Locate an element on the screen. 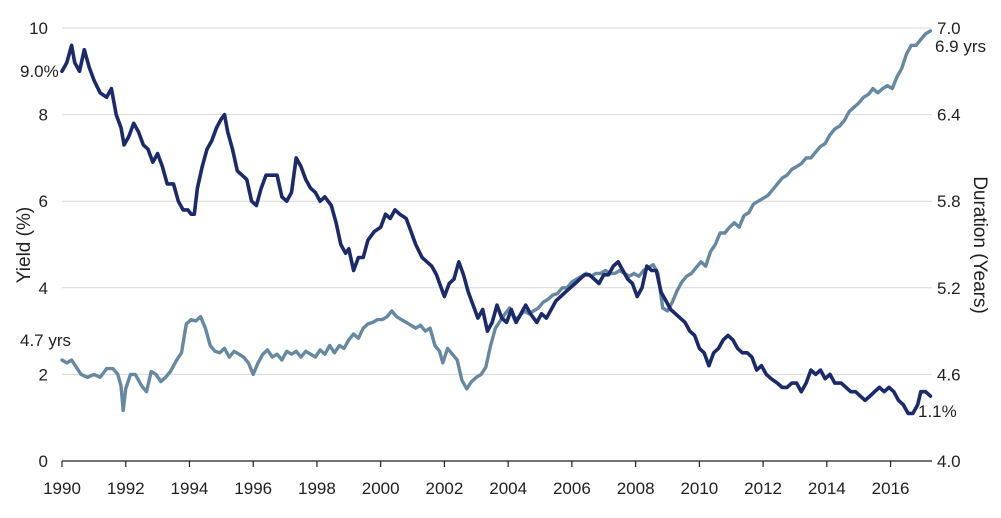 The image size is (1001, 518). y2-axis-title: Duration (Years) is located at coordinates (979, 245).